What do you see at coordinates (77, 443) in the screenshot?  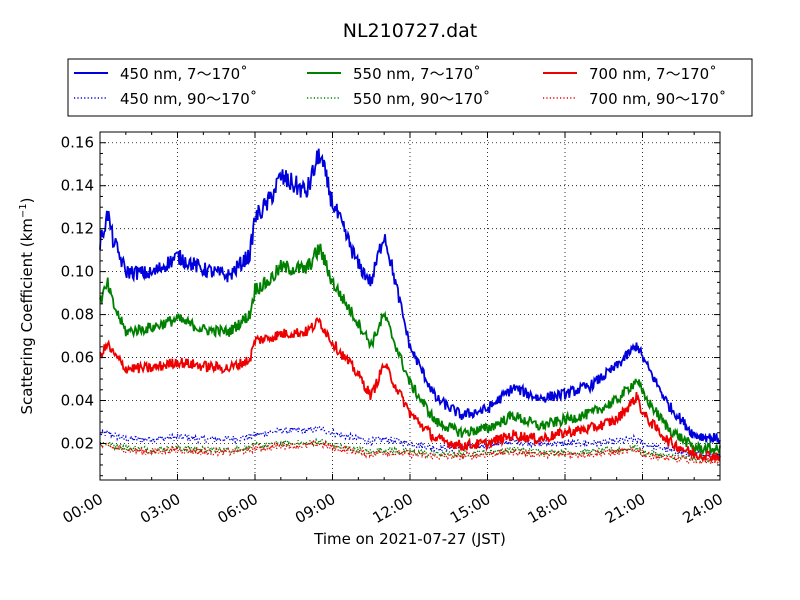 I see `y-tick-label: 0.02` at bounding box center [77, 443].